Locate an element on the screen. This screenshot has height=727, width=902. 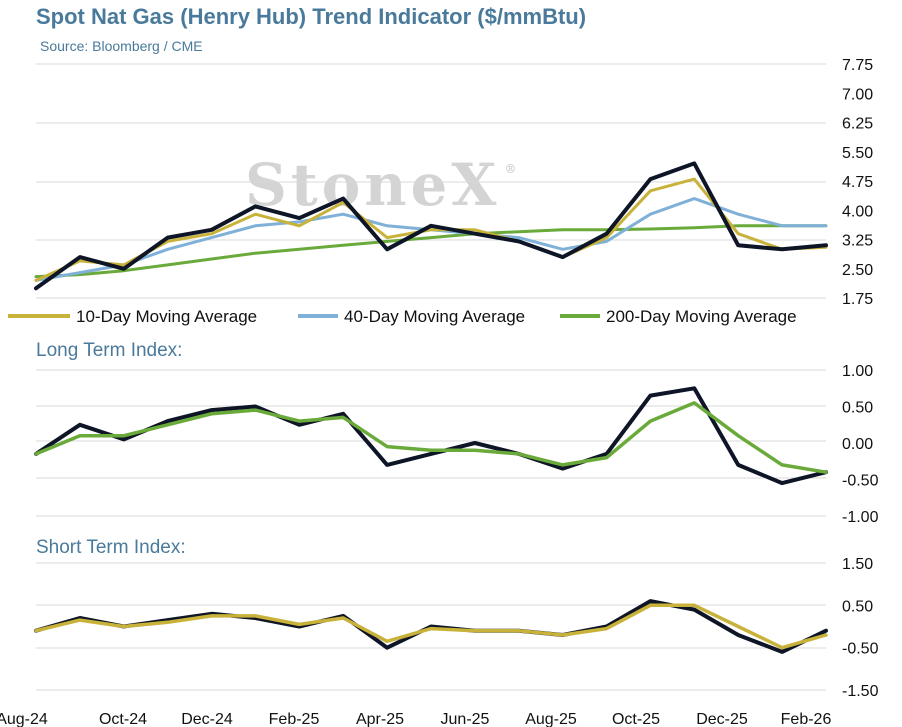
panel2-y-tick-3: -0.50 is located at coordinates (860, 481).